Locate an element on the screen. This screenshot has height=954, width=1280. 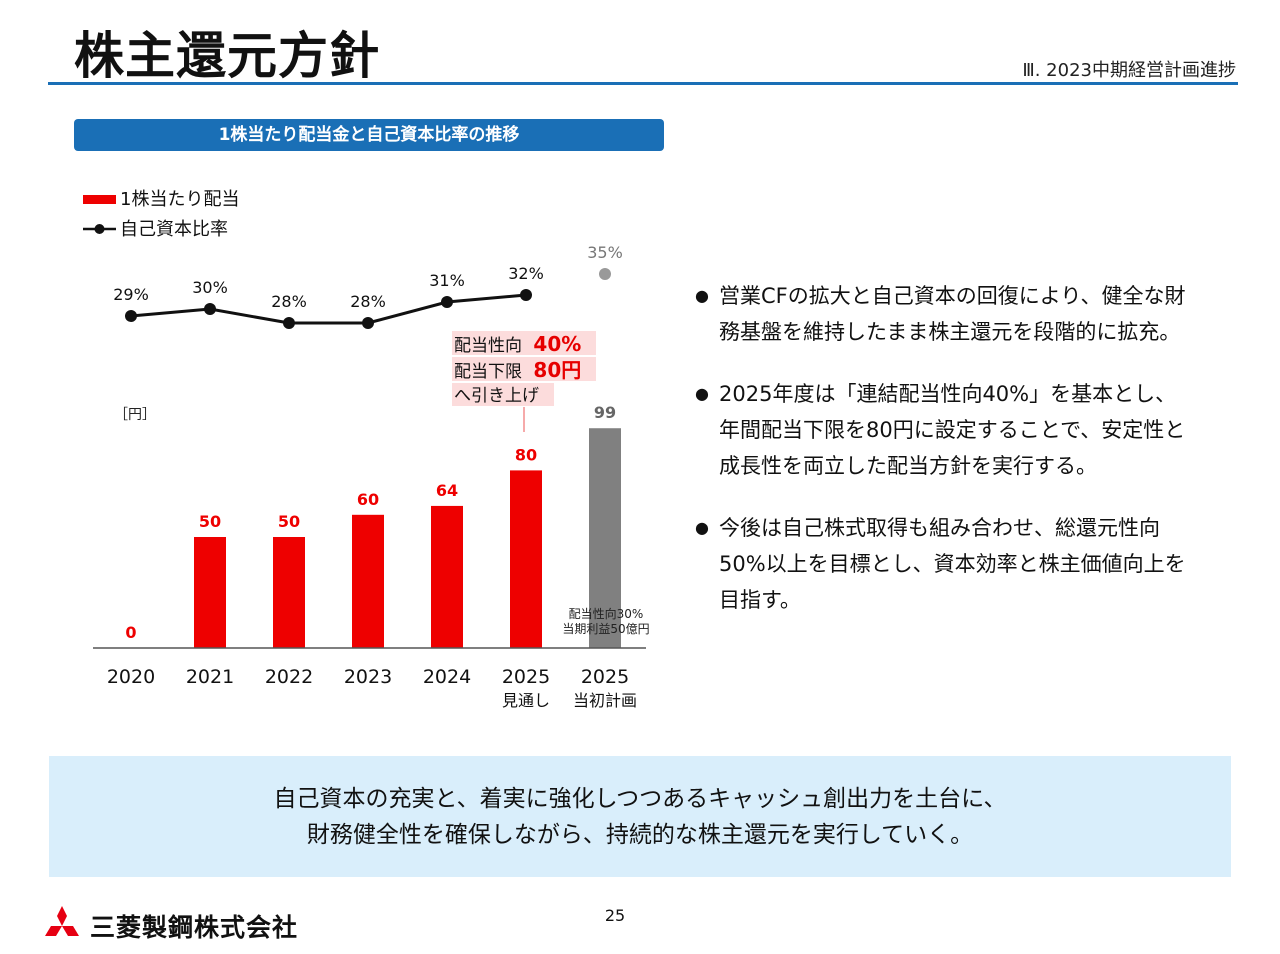
plan-note-line2: 当期利益50億円 is located at coordinates (605, 629).